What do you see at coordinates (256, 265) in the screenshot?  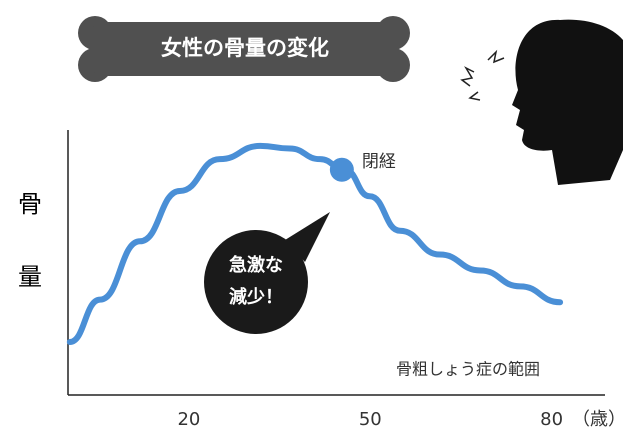 I see `annotation: 急激な` at bounding box center [256, 265].